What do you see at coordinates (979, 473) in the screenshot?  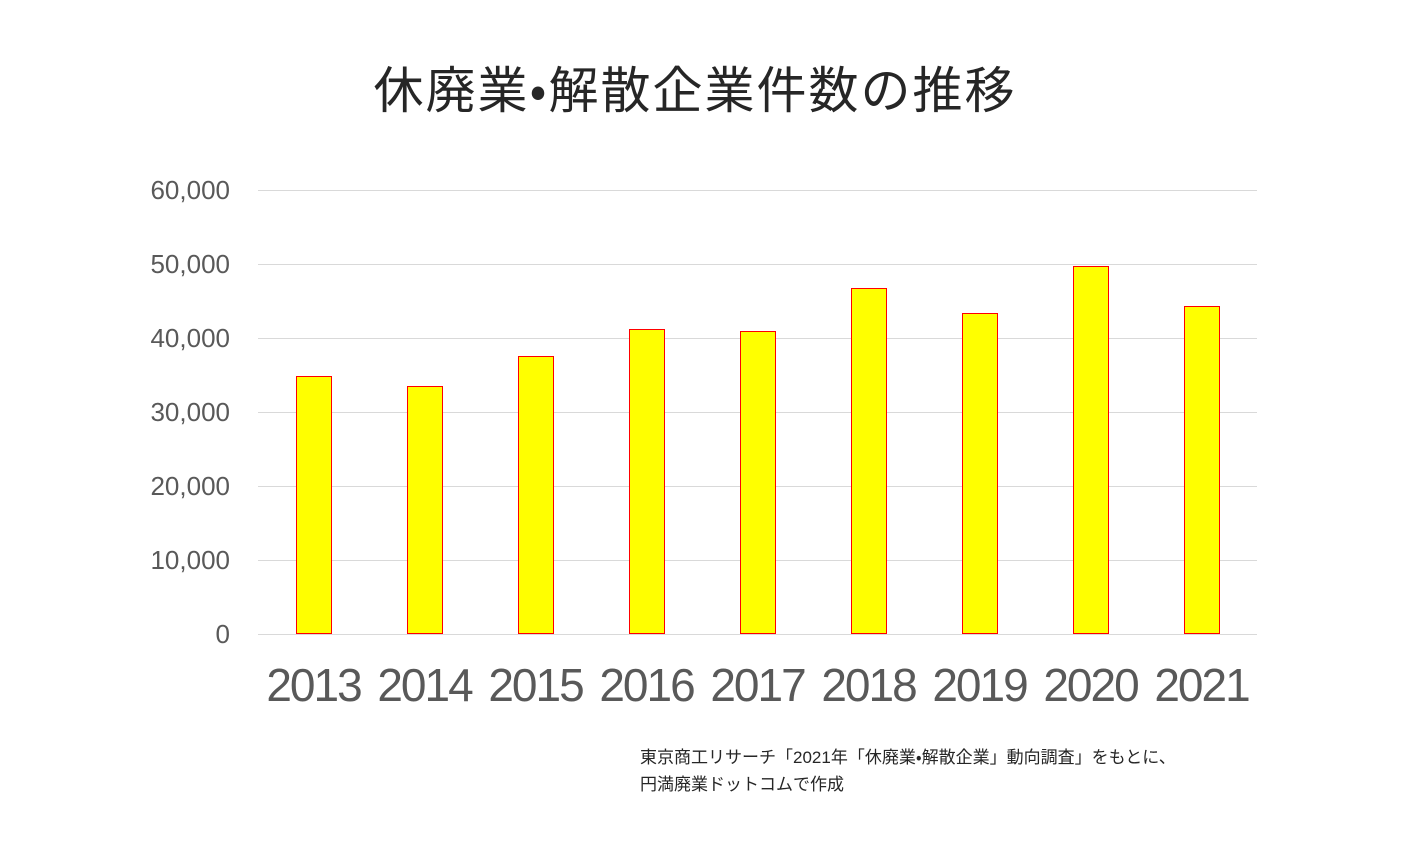 I see `bar-2019` at bounding box center [979, 473].